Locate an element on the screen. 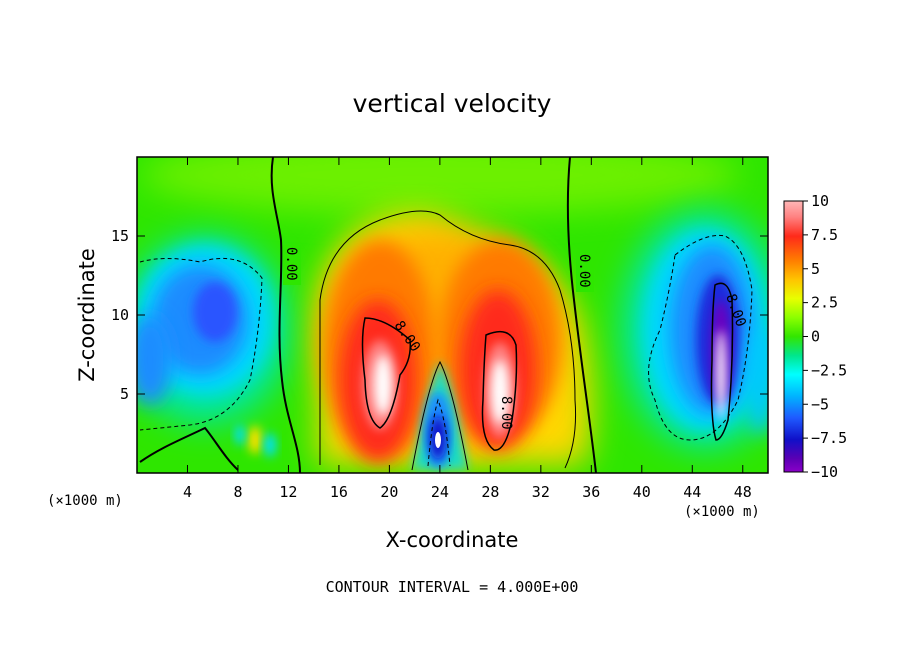 Image resolution: width=904 pixels, height=654 pixels. colorbar-tick-label: 5 is located at coordinates (815, 269).